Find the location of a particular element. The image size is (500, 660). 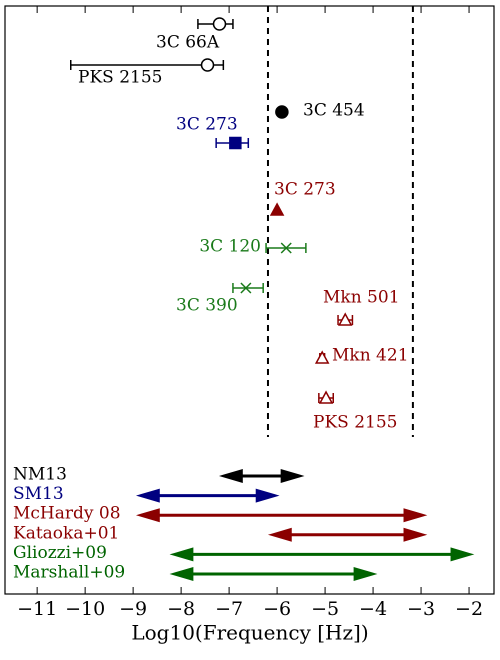

range-label: McHardy 08 is located at coordinates (67, 514).